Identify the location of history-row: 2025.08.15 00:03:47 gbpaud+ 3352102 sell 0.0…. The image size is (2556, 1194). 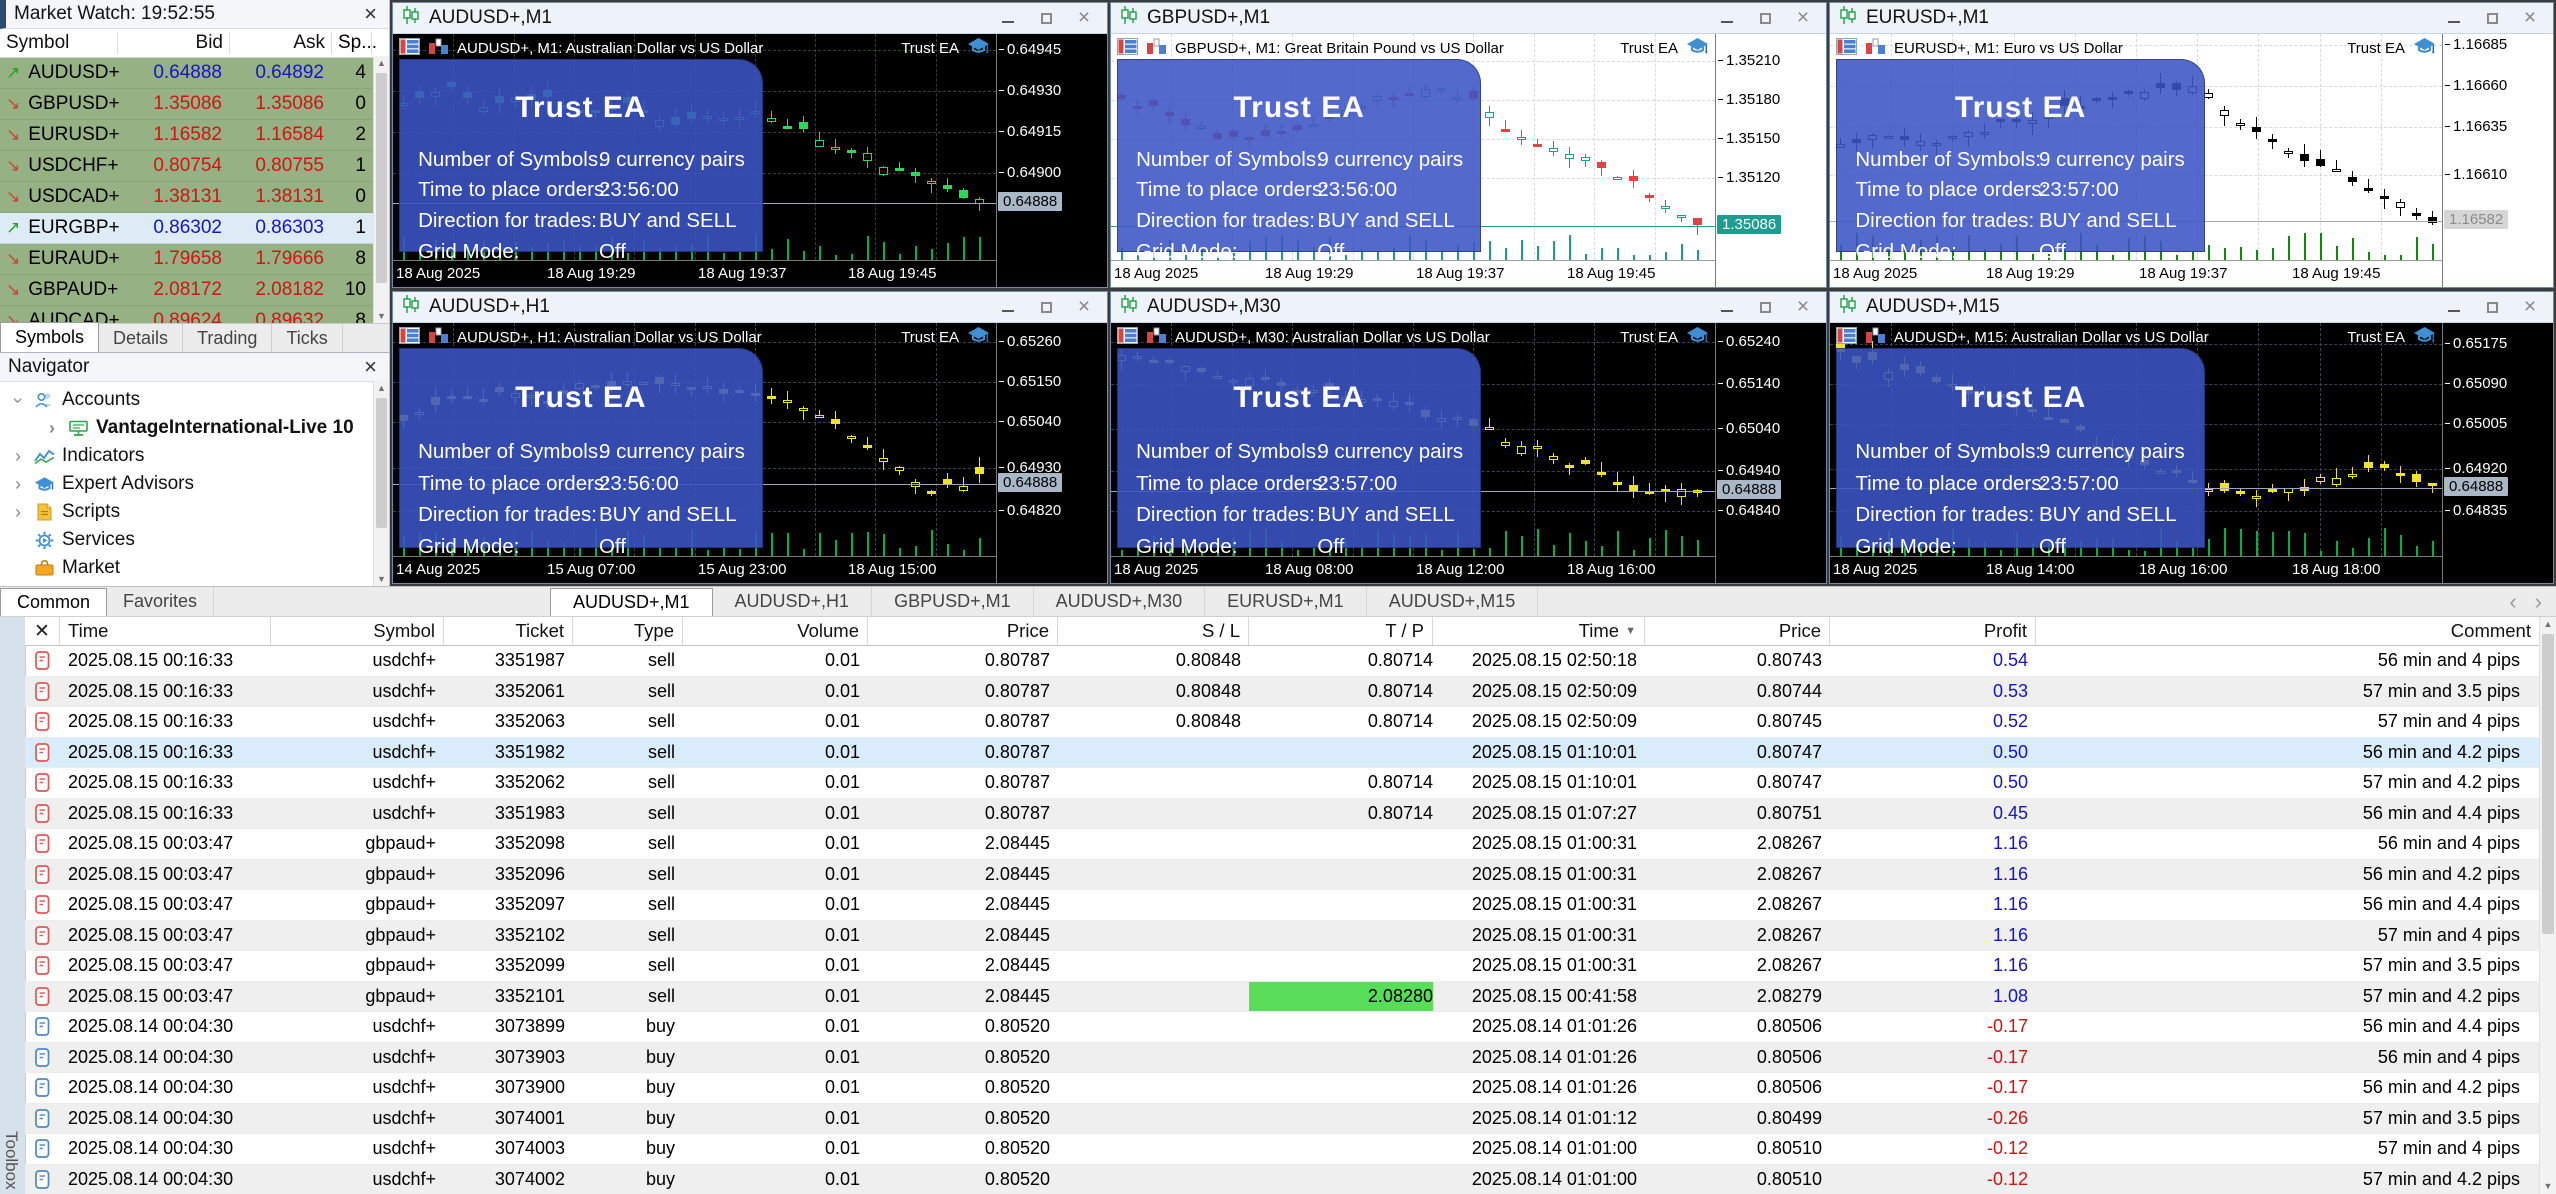
(1282, 935).